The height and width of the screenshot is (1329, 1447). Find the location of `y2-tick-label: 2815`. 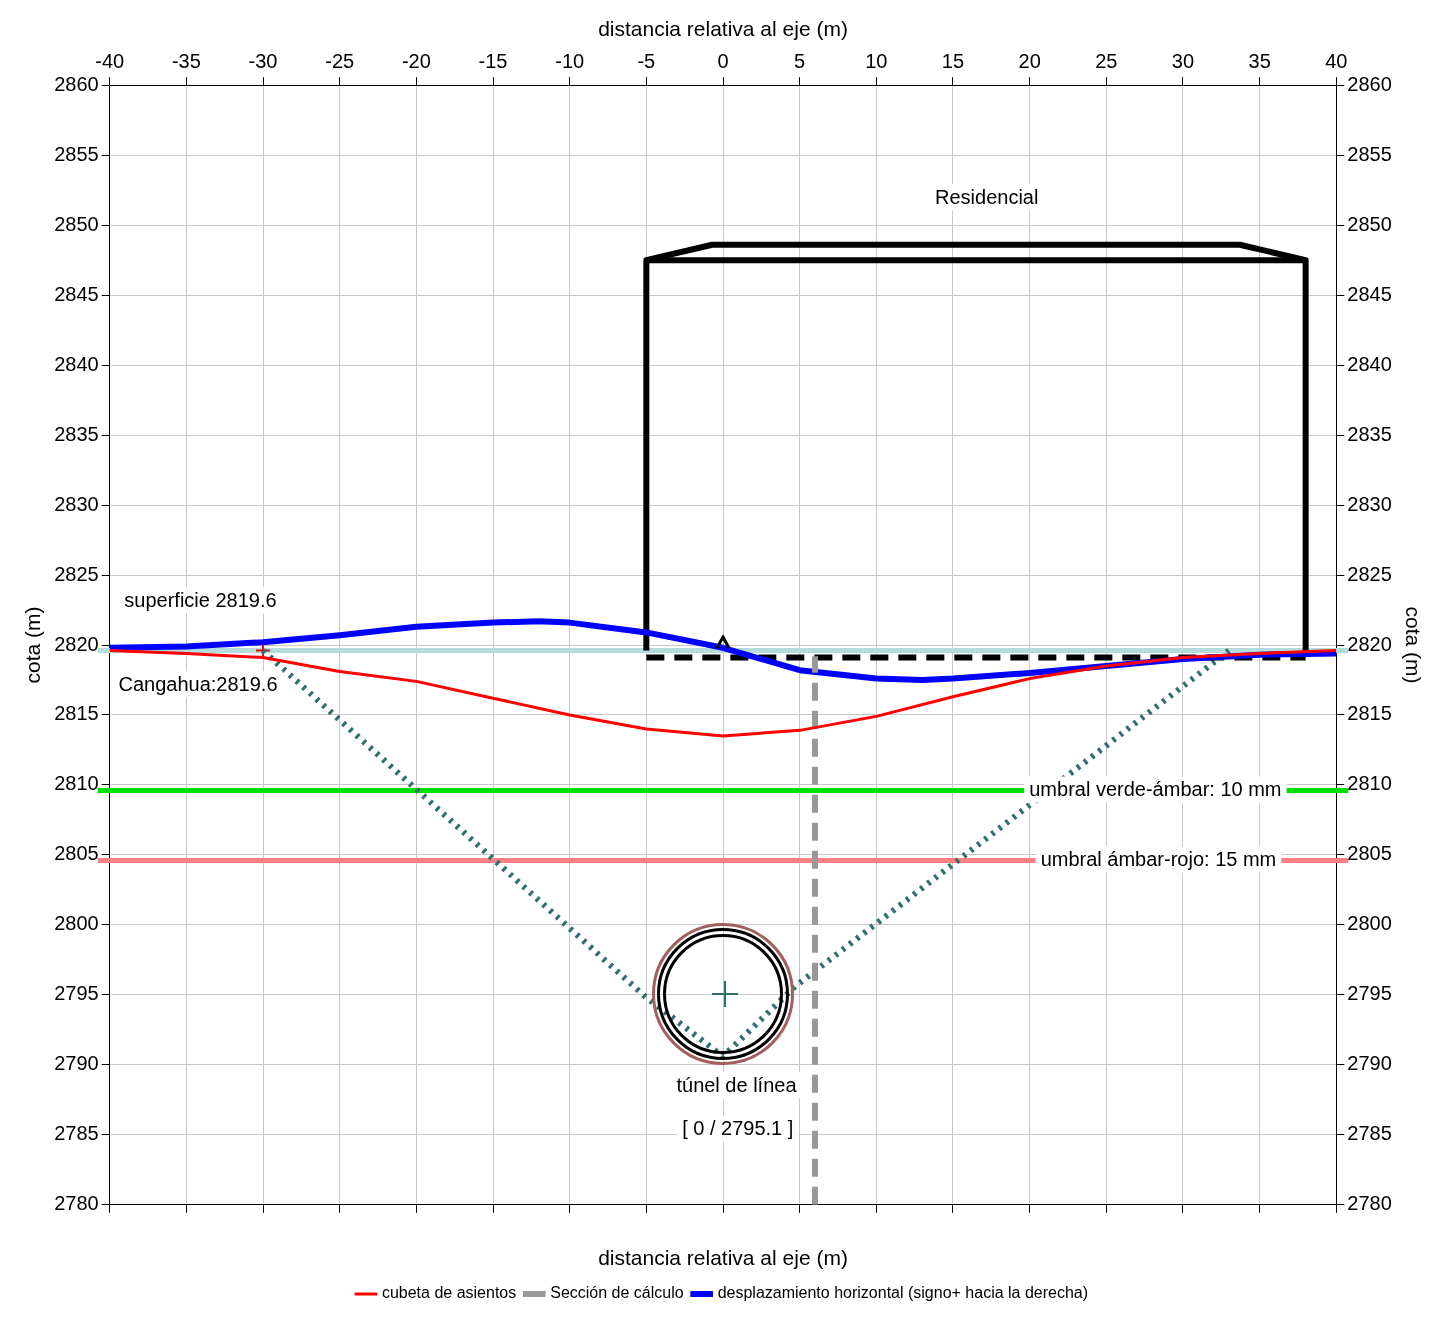

y2-tick-label: 2815 is located at coordinates (1369, 713).